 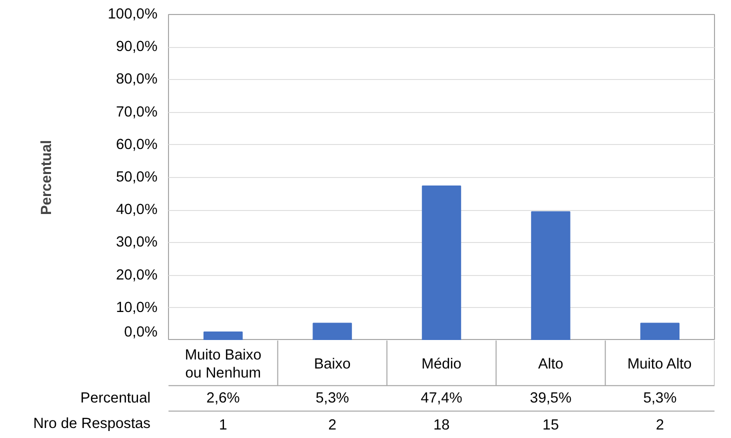 I want to click on y-tick-label: 30,0%, so click(x=137, y=242).